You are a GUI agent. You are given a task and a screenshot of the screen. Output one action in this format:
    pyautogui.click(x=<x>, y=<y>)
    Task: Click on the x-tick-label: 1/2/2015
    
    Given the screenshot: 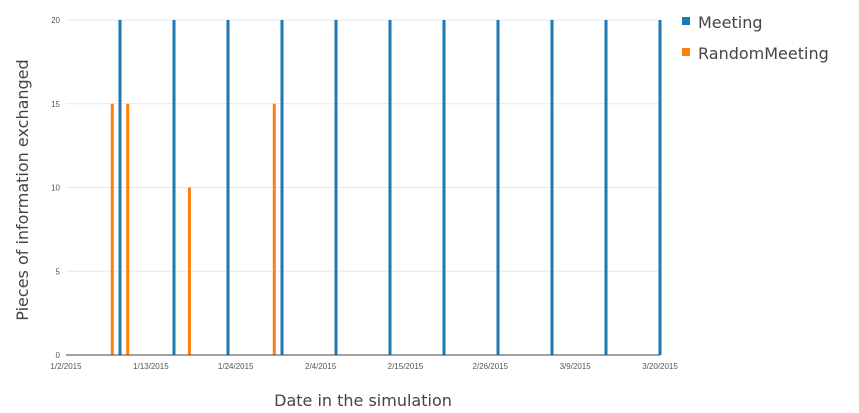 What is the action you would take?
    pyautogui.click(x=66, y=366)
    